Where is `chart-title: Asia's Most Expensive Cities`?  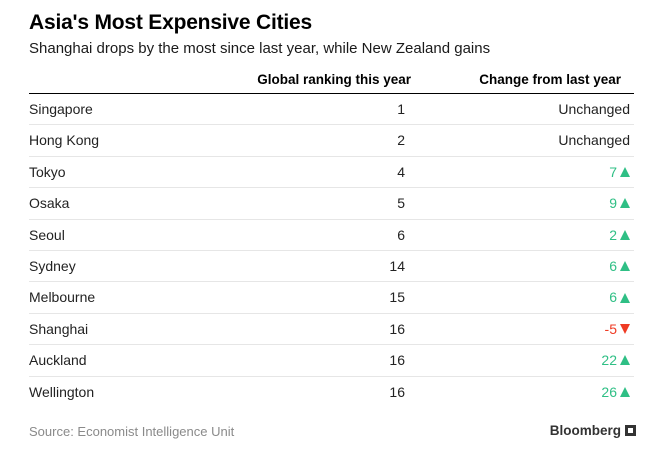 chart-title: Asia's Most Expensive Cities is located at coordinates (171, 22).